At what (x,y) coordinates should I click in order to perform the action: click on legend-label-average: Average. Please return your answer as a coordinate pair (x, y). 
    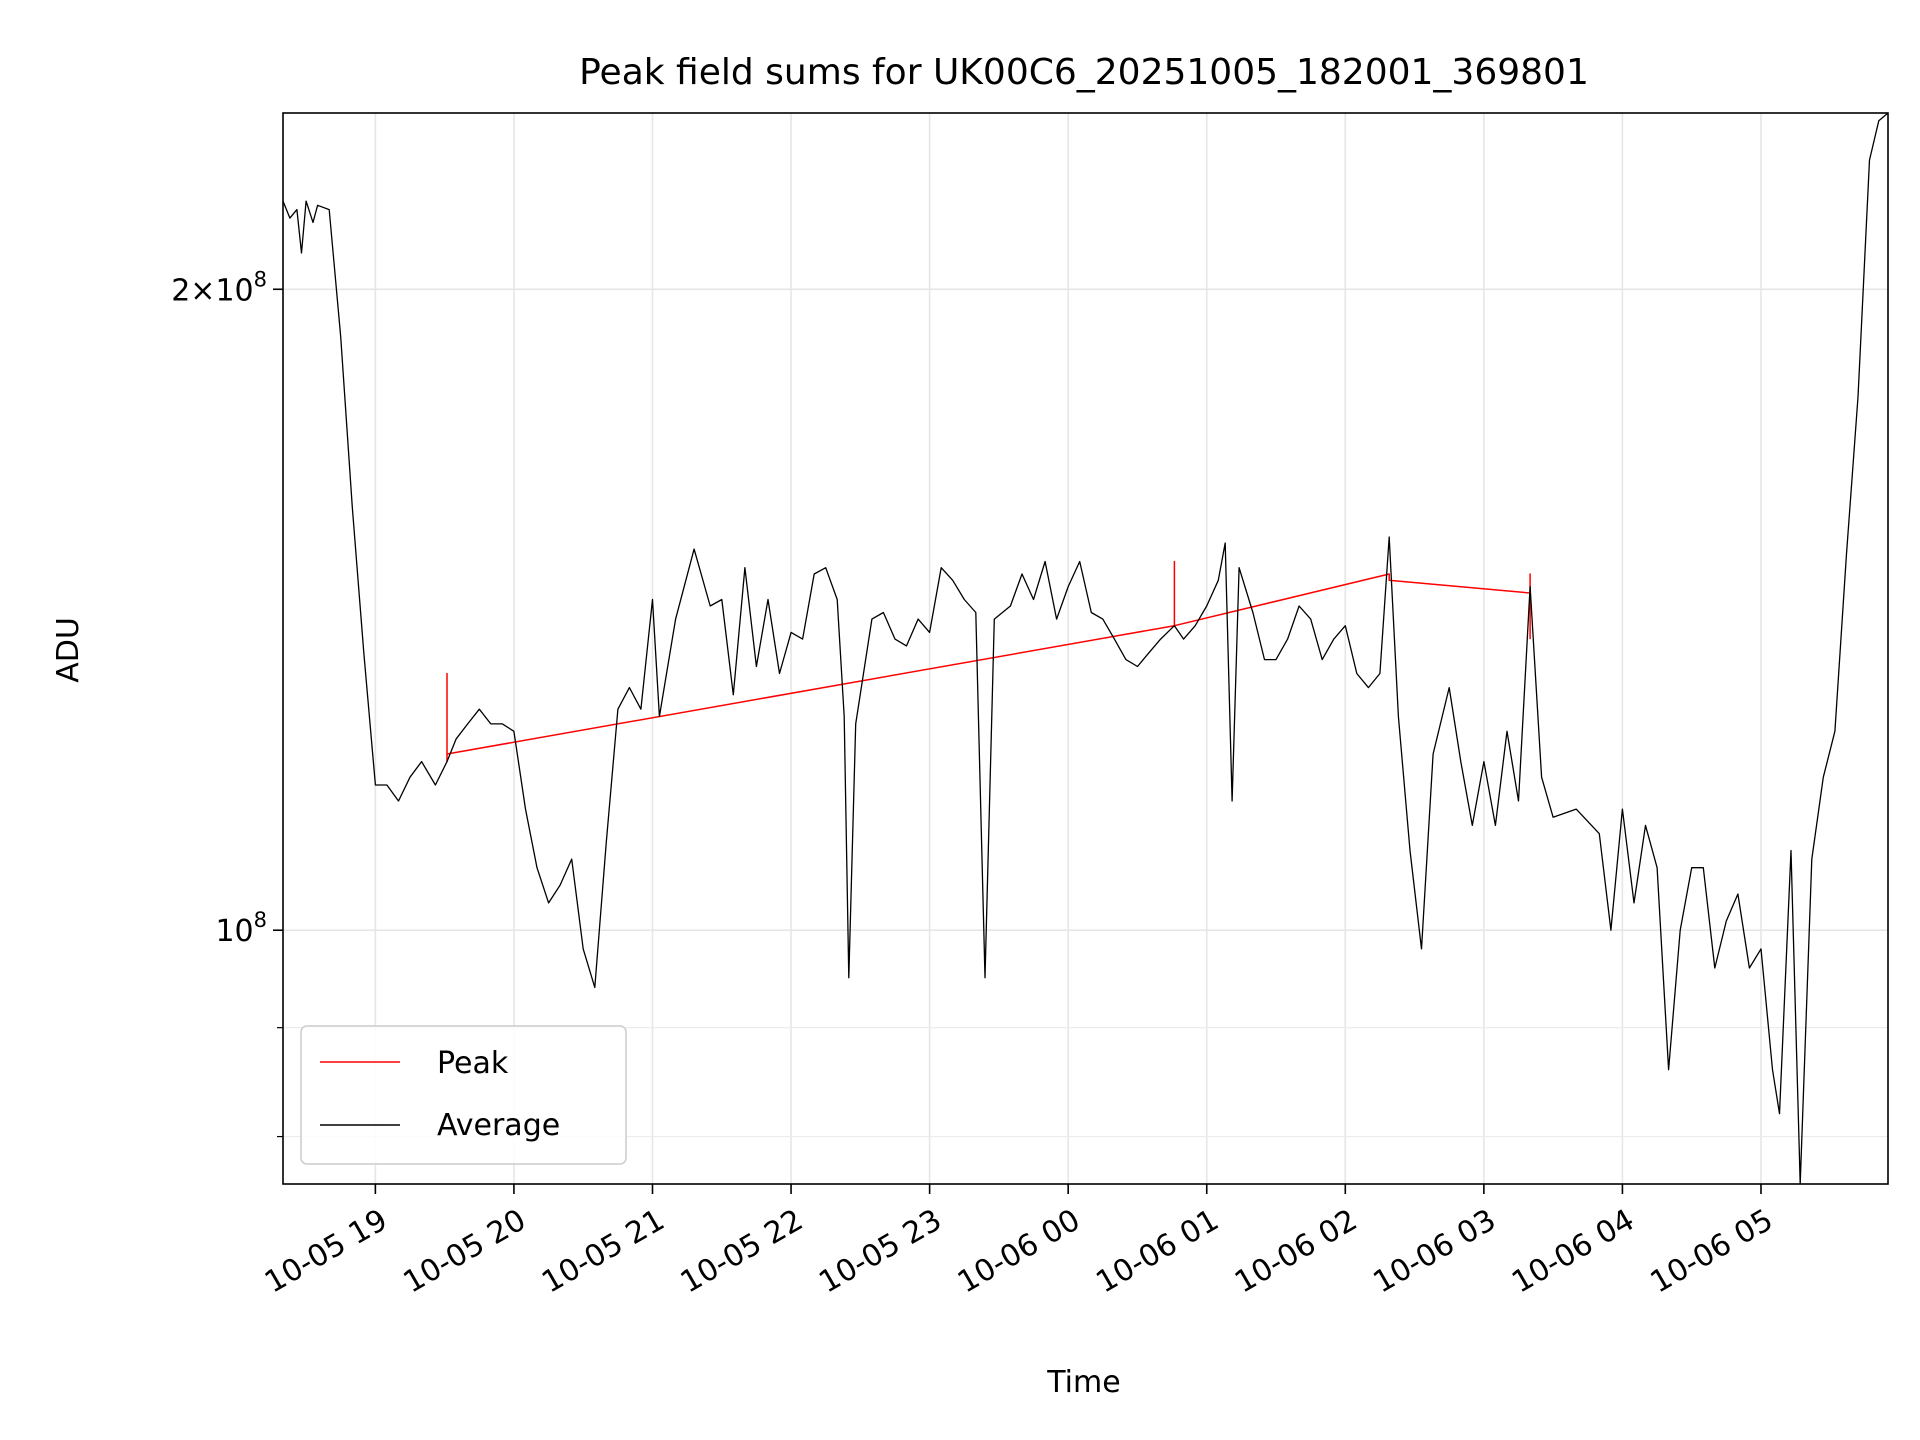
    Looking at the image, I should click on (498, 1125).